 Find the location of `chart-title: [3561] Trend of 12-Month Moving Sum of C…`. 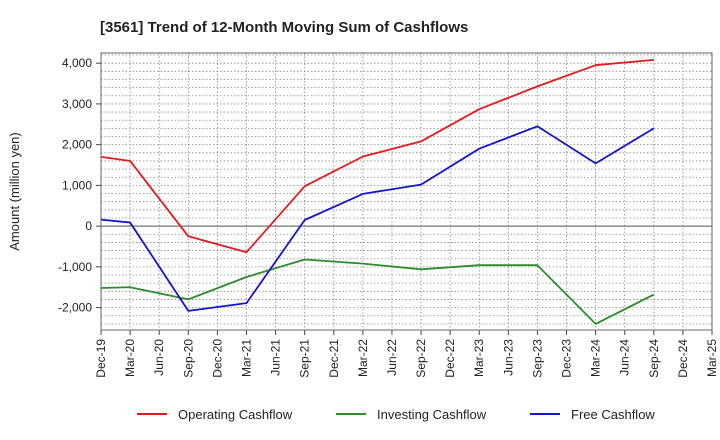

chart-title: [3561] Trend of 12-Month Moving Sum of C… is located at coordinates (284, 27).